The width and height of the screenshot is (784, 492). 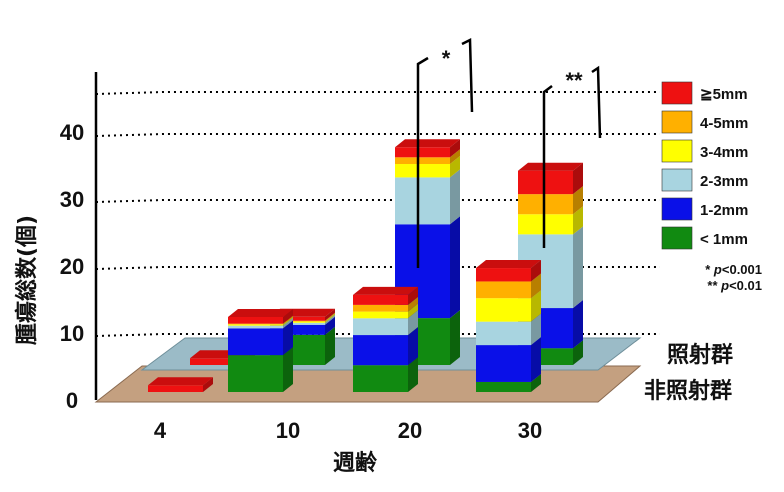 What do you see at coordinates (733, 269) in the screenshot?
I see `significance-note: * p<0.001` at bounding box center [733, 269].